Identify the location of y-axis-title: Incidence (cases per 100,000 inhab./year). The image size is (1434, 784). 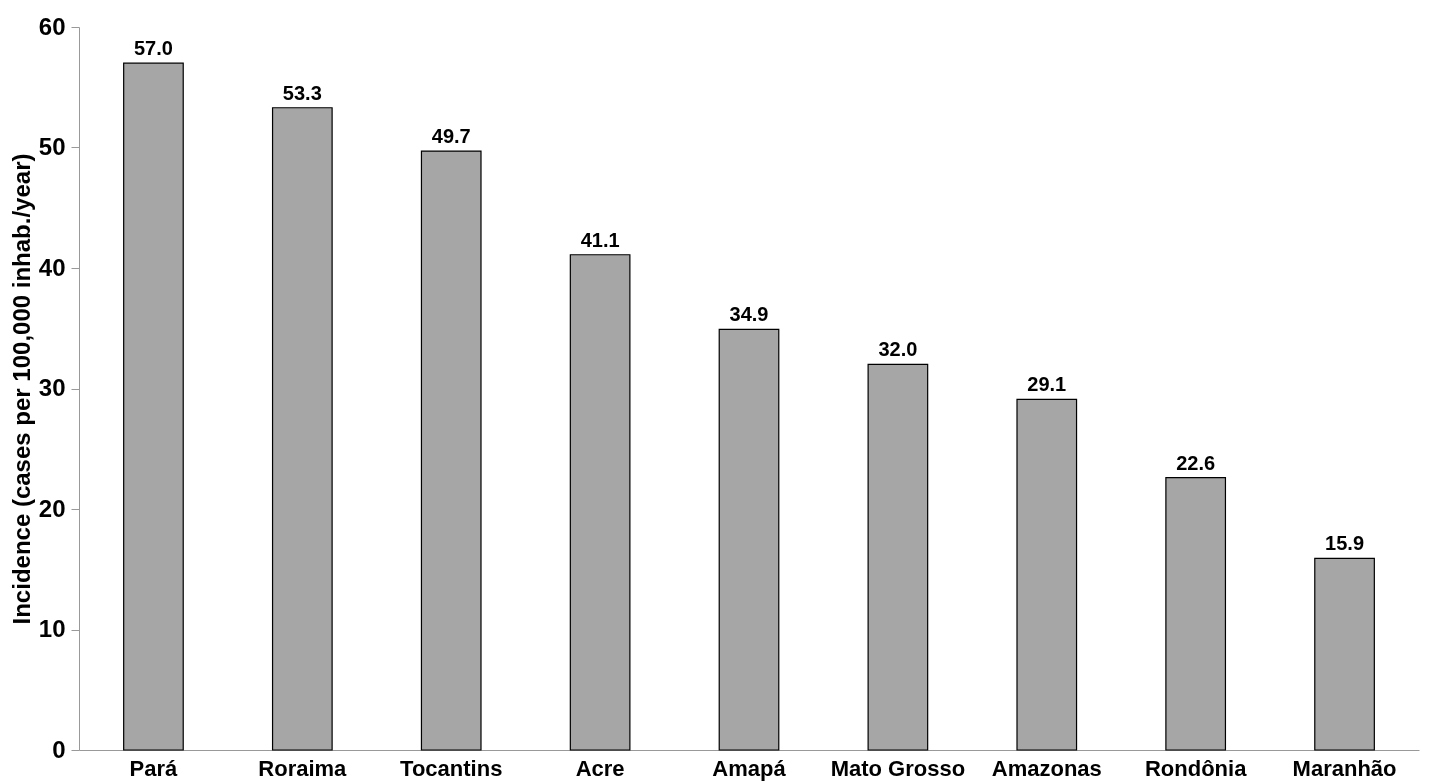
(21, 389).